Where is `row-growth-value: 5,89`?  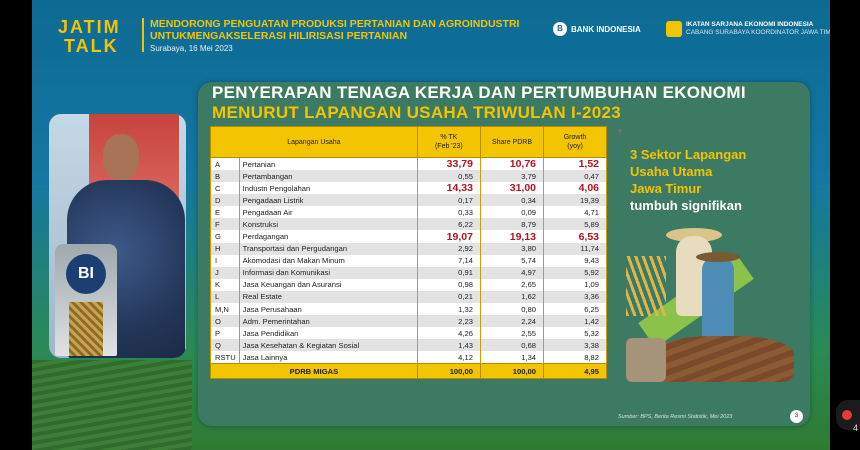 row-growth-value: 5,89 is located at coordinates (575, 224).